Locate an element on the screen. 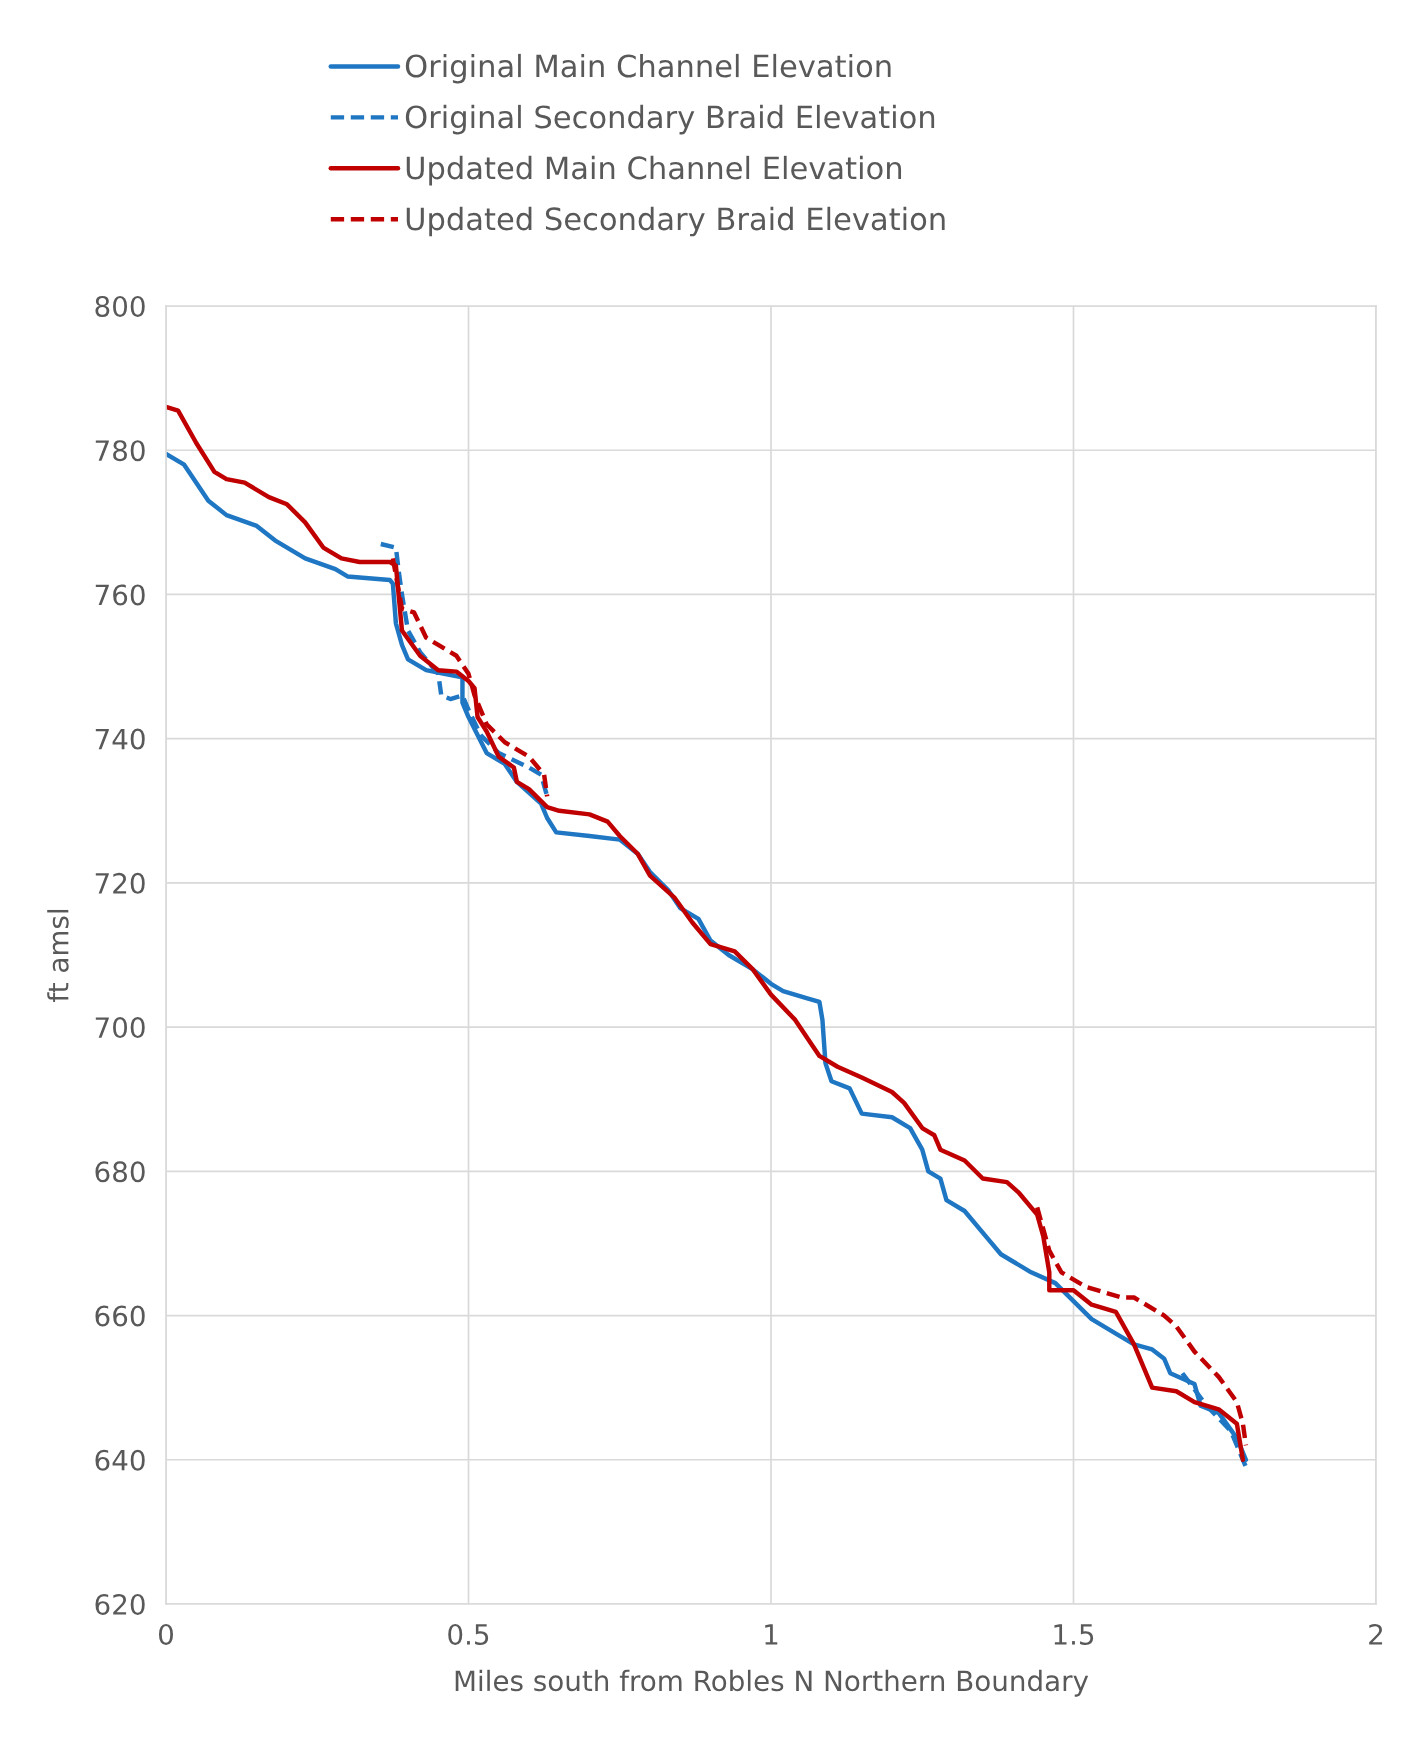  x-tick-label: 1 is located at coordinates (771, 1634).